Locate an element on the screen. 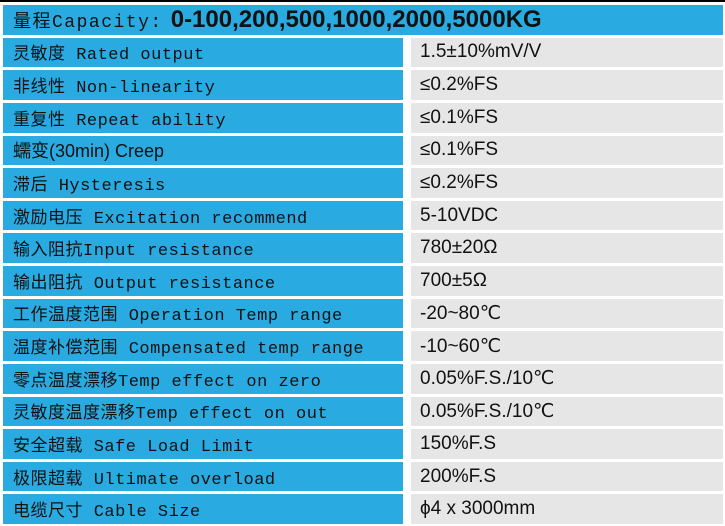  table-row: 滞后 Hysteresis ≤0.2%FS is located at coordinates (363, 183).